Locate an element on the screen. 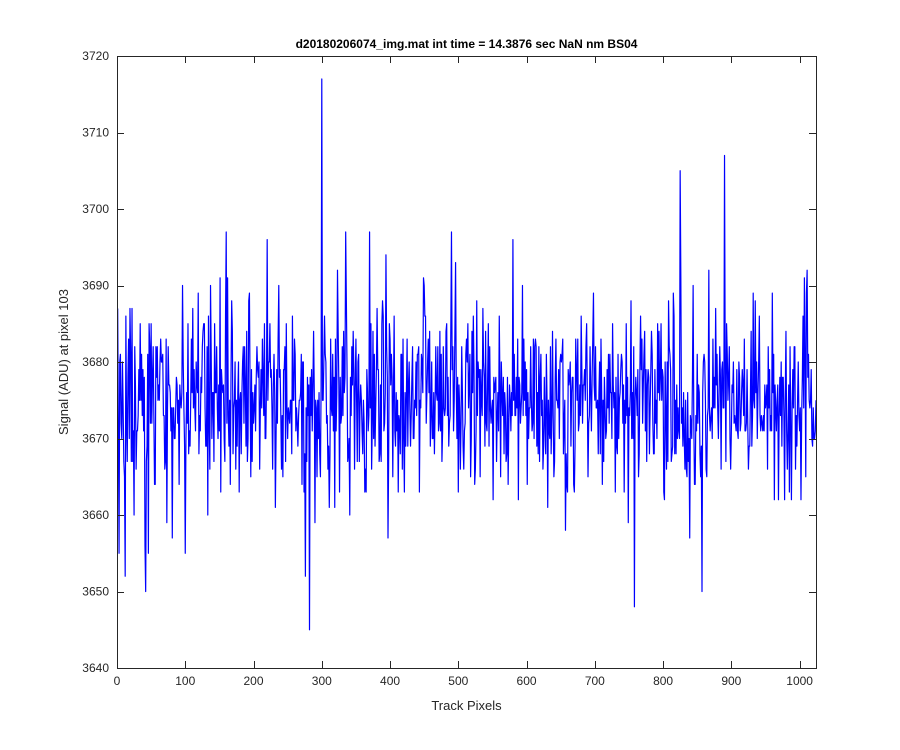 The image size is (900, 750). y-tick-label-5: 3690 is located at coordinates (95, 286).